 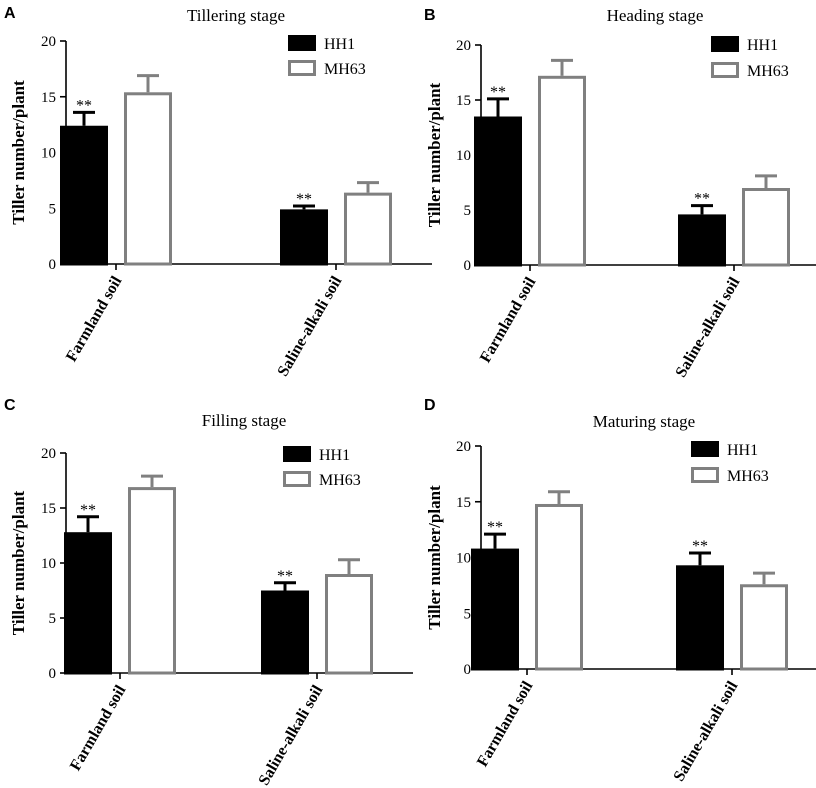 I want to click on panel-letter: D, so click(x=430, y=405).